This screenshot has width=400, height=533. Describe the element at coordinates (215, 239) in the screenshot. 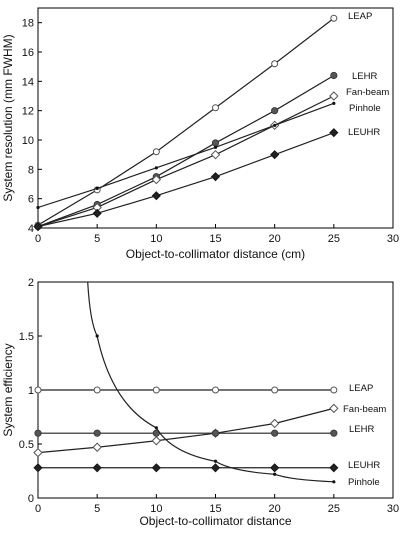

I see `x-tick-label: 15` at that location.